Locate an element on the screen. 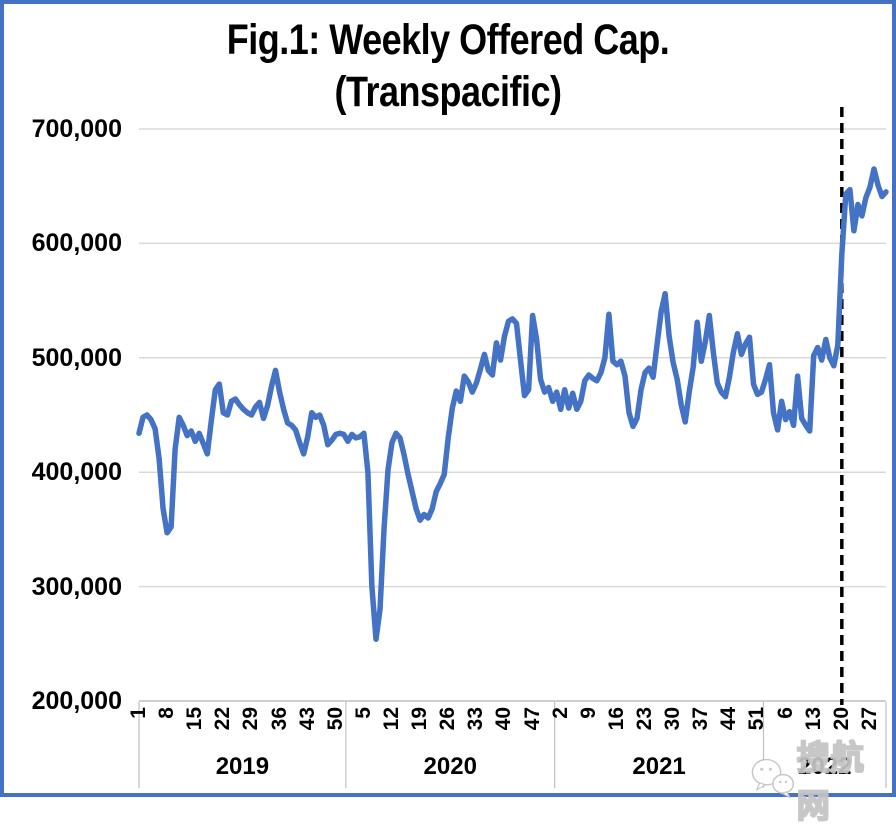  x-axis-label: 37 is located at coordinates (701, 719).